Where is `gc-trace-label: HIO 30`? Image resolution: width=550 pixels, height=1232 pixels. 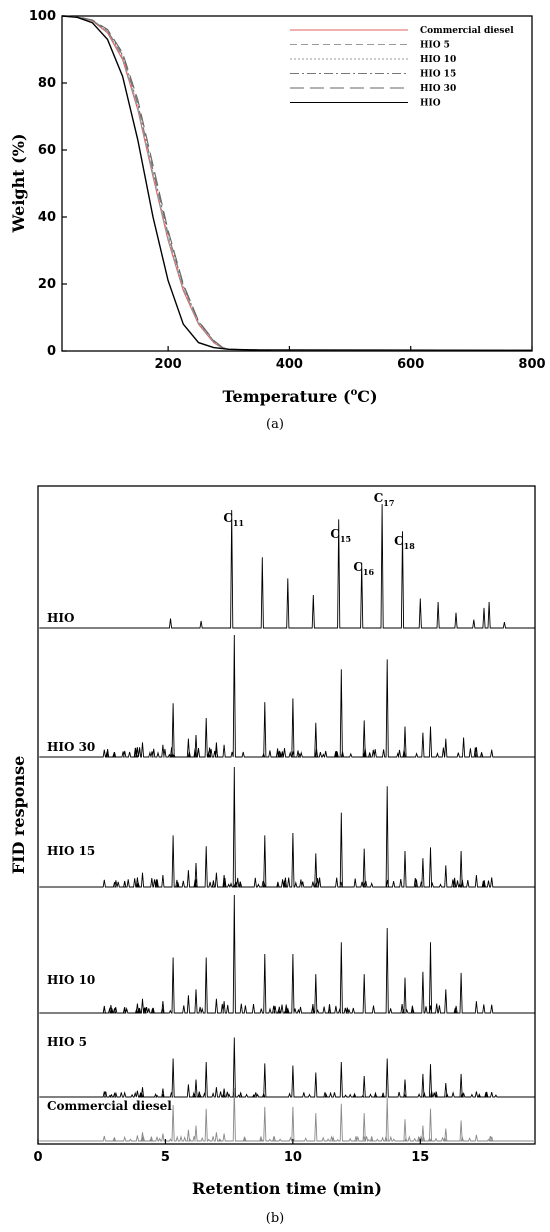 gc-trace-label: HIO 30 is located at coordinates (71, 747).